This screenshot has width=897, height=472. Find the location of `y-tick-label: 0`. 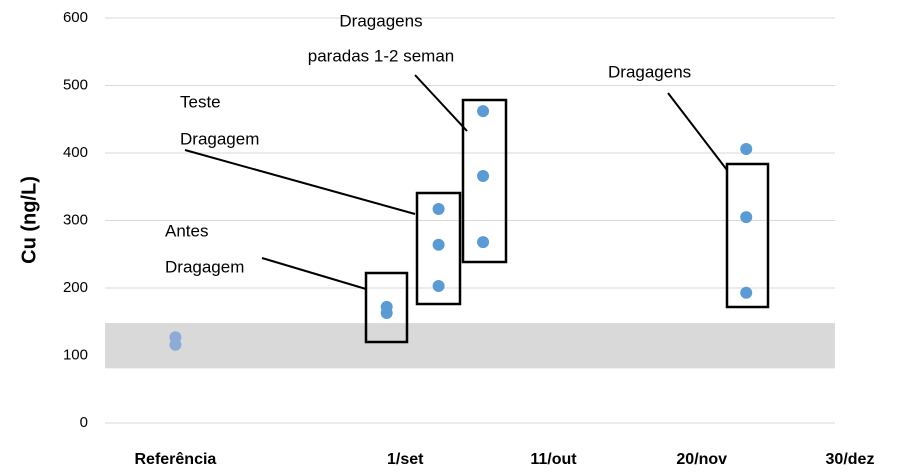

y-tick-label: 0 is located at coordinates (84, 422).